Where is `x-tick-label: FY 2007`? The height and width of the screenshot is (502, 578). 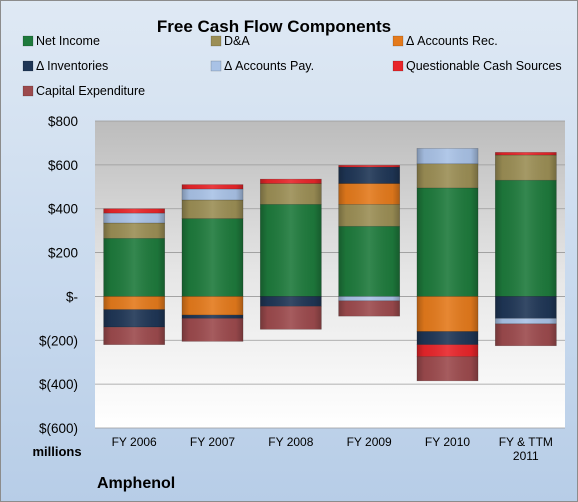
x-tick-label: FY 2007 is located at coordinates (212, 442).